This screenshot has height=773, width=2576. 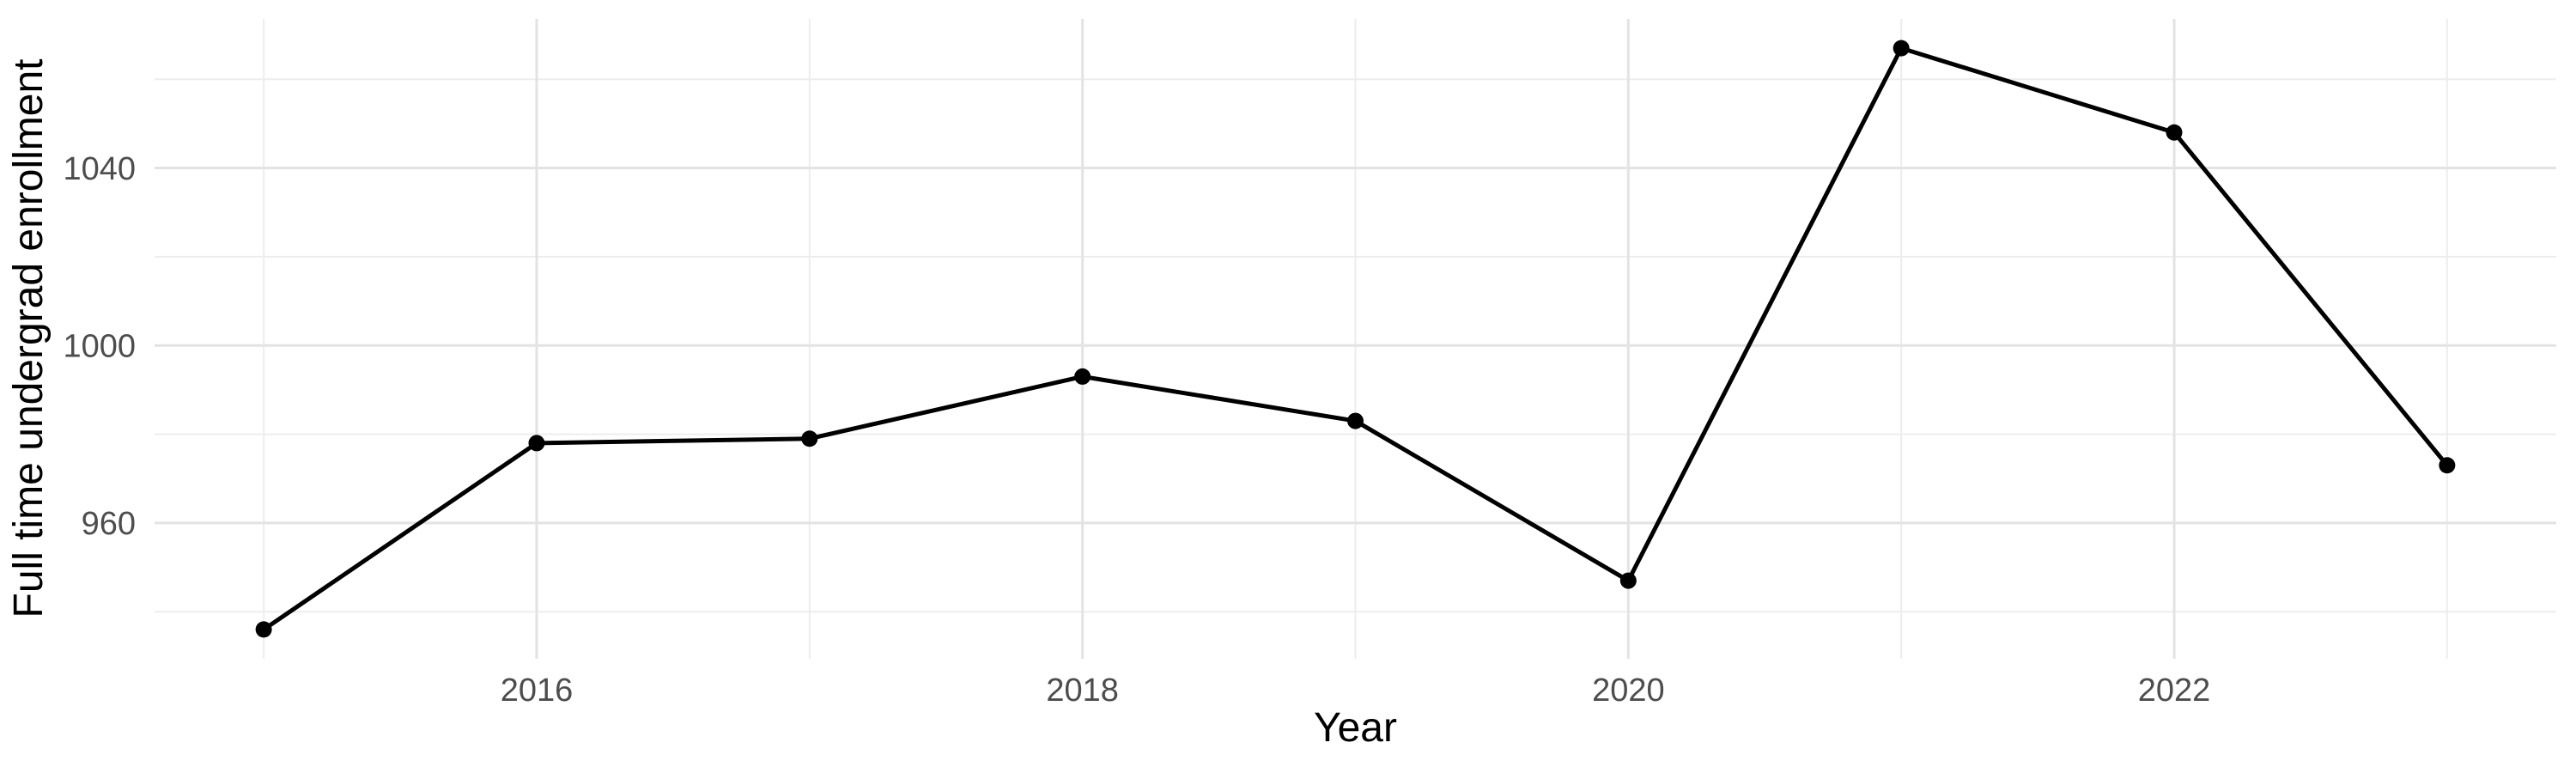 What do you see at coordinates (1356, 728) in the screenshot?
I see `x-axis-title: Year` at bounding box center [1356, 728].